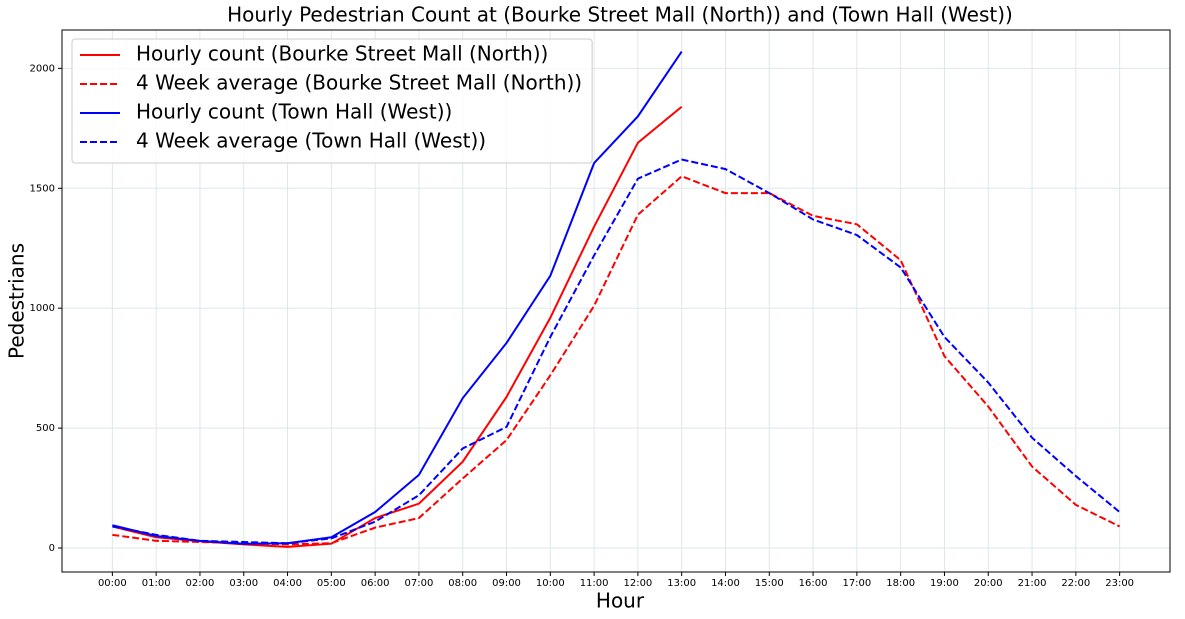 This screenshot has height=619, width=1185. Describe the element at coordinates (112, 583) in the screenshot. I see `x-tick-label: 00:00` at that location.